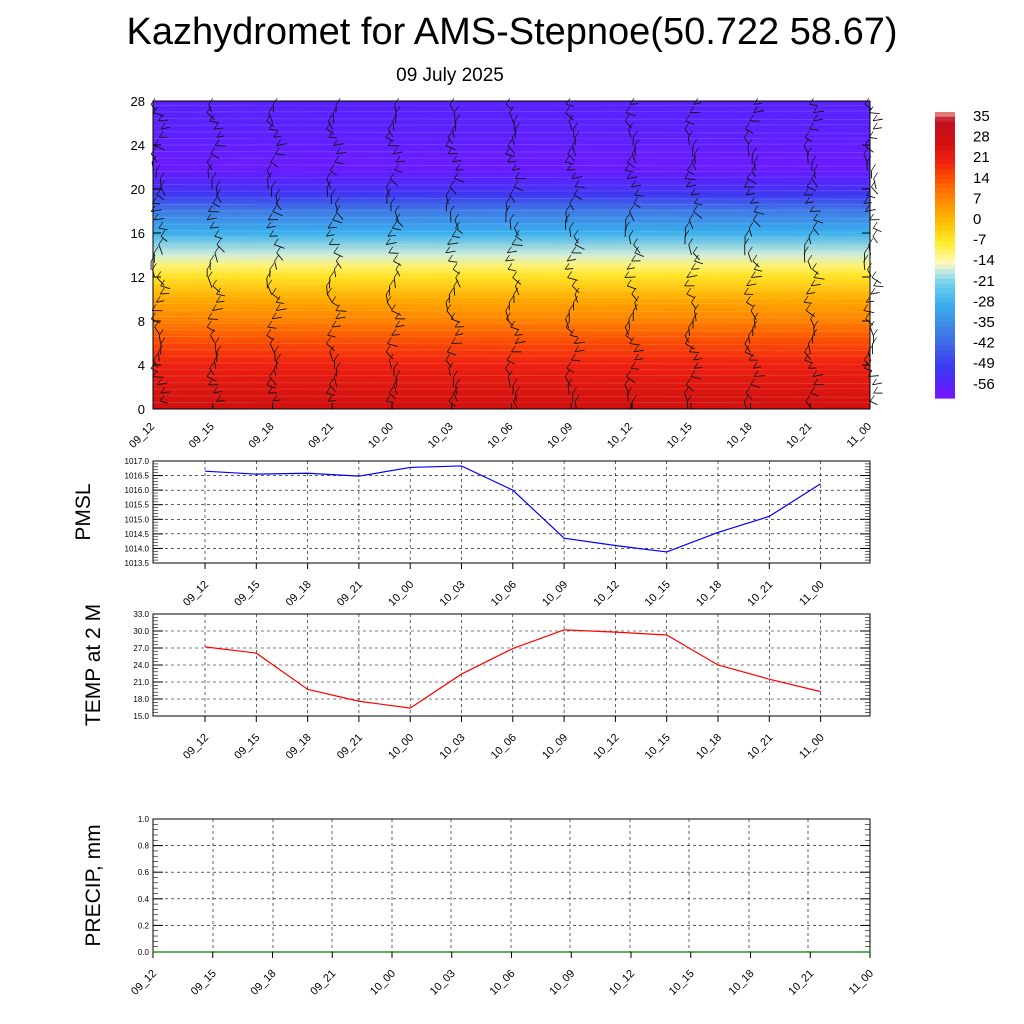 The width and height of the screenshot is (1024, 1024). I want to click on x-tick-label: 09_15, so click(202, 436).